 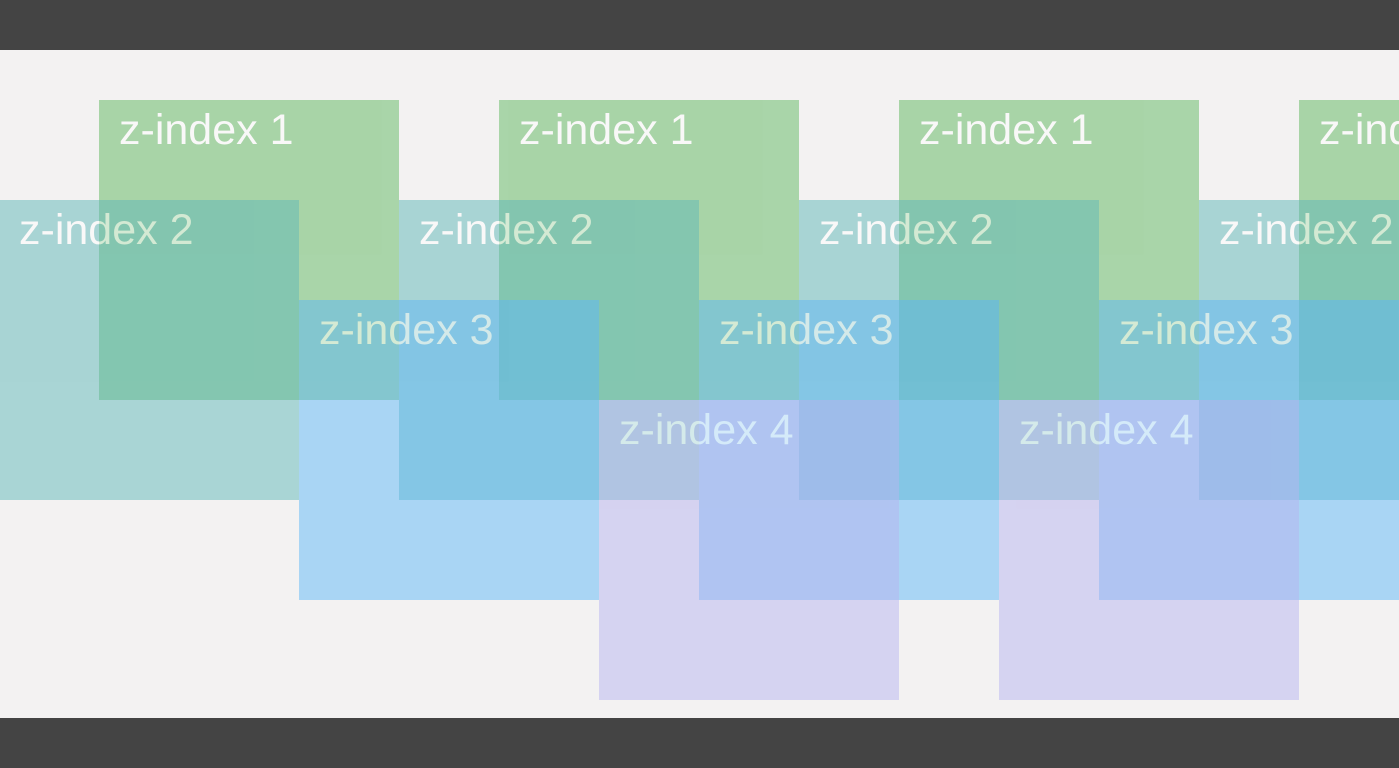 I want to click on box-z-index-2: z-index 2, so click(x=149, y=350).